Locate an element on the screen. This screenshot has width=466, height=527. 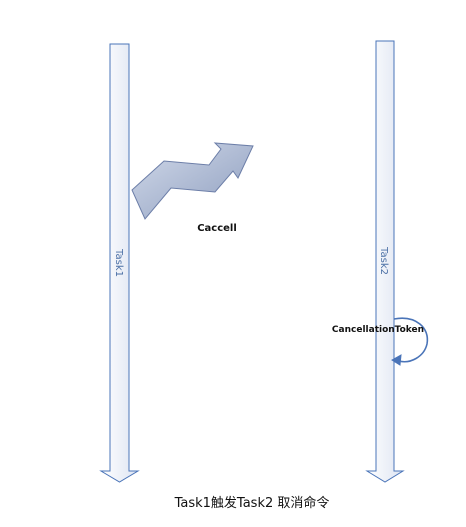
cancellation-token-label: CancellationToken is located at coordinates (378, 330).